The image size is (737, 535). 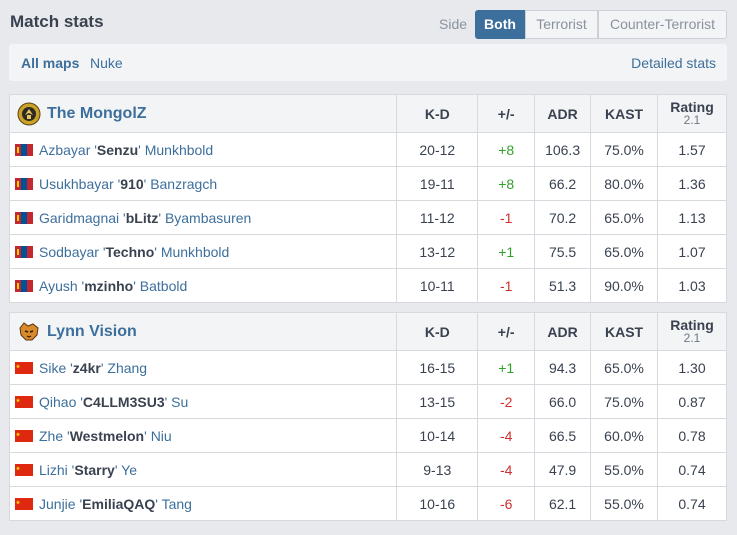 I want to click on player-row: Zhe 'Westmelon' Niu 10-14 -4 66.5 60.0% 0.78, so click(x=367, y=435).